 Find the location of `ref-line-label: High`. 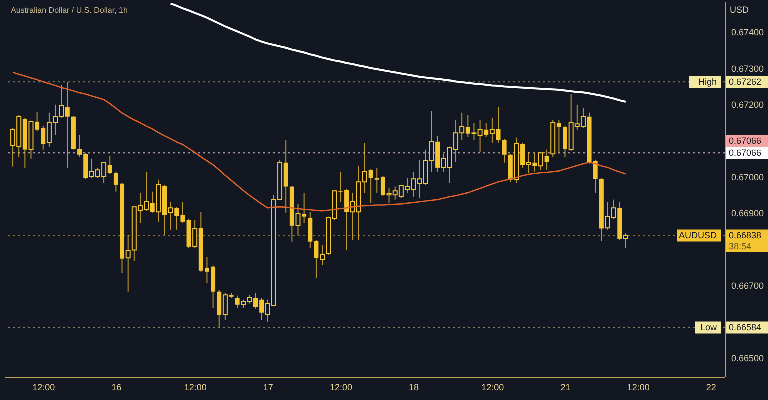

ref-line-label: High is located at coordinates (707, 82).